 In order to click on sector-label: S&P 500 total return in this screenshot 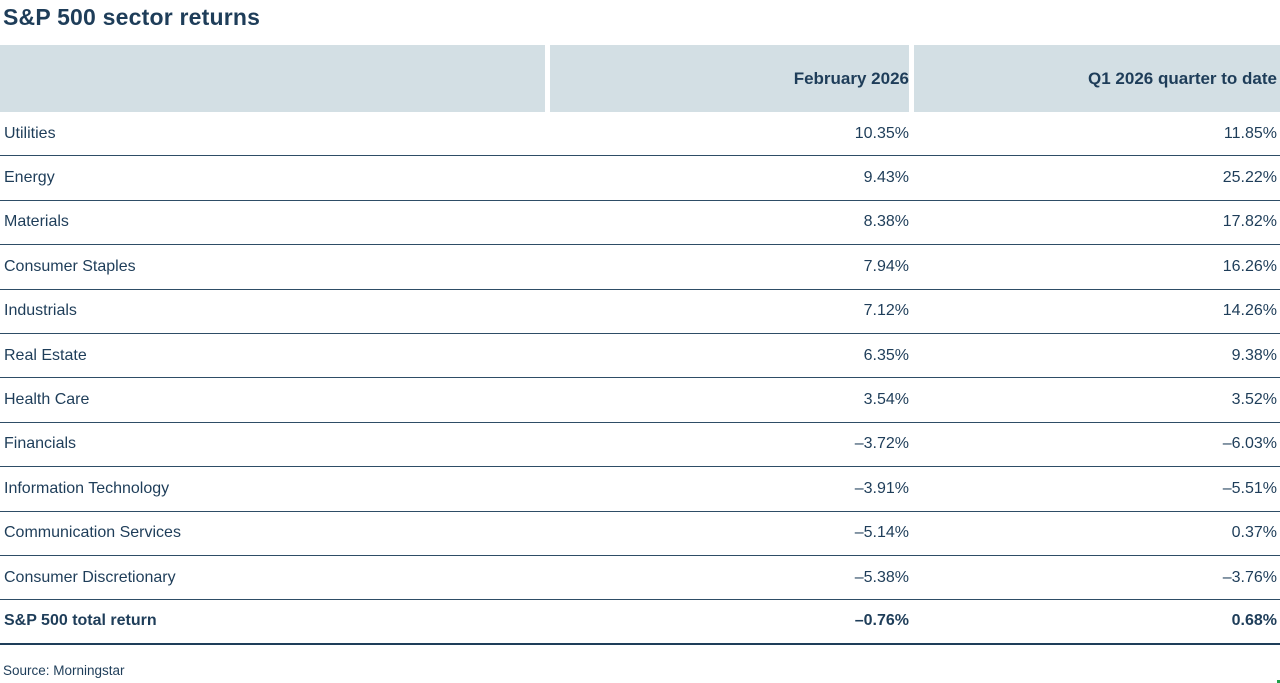, I will do `click(80, 621)`.